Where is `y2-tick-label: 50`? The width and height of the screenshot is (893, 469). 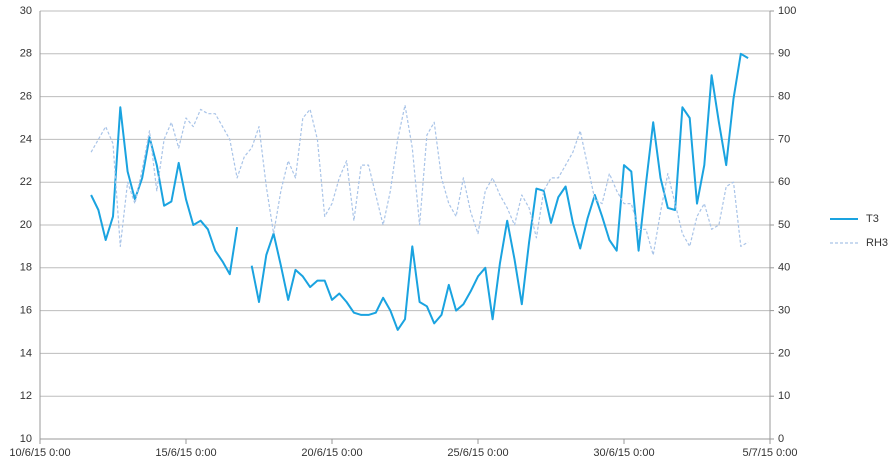 y2-tick-label: 50 is located at coordinates (784, 225).